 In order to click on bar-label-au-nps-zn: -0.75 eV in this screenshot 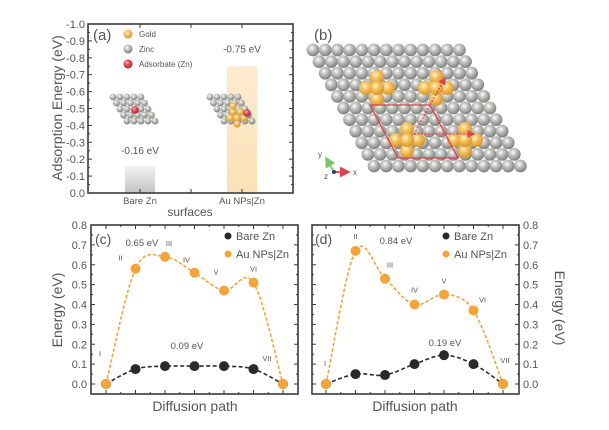, I will do `click(242, 49)`.